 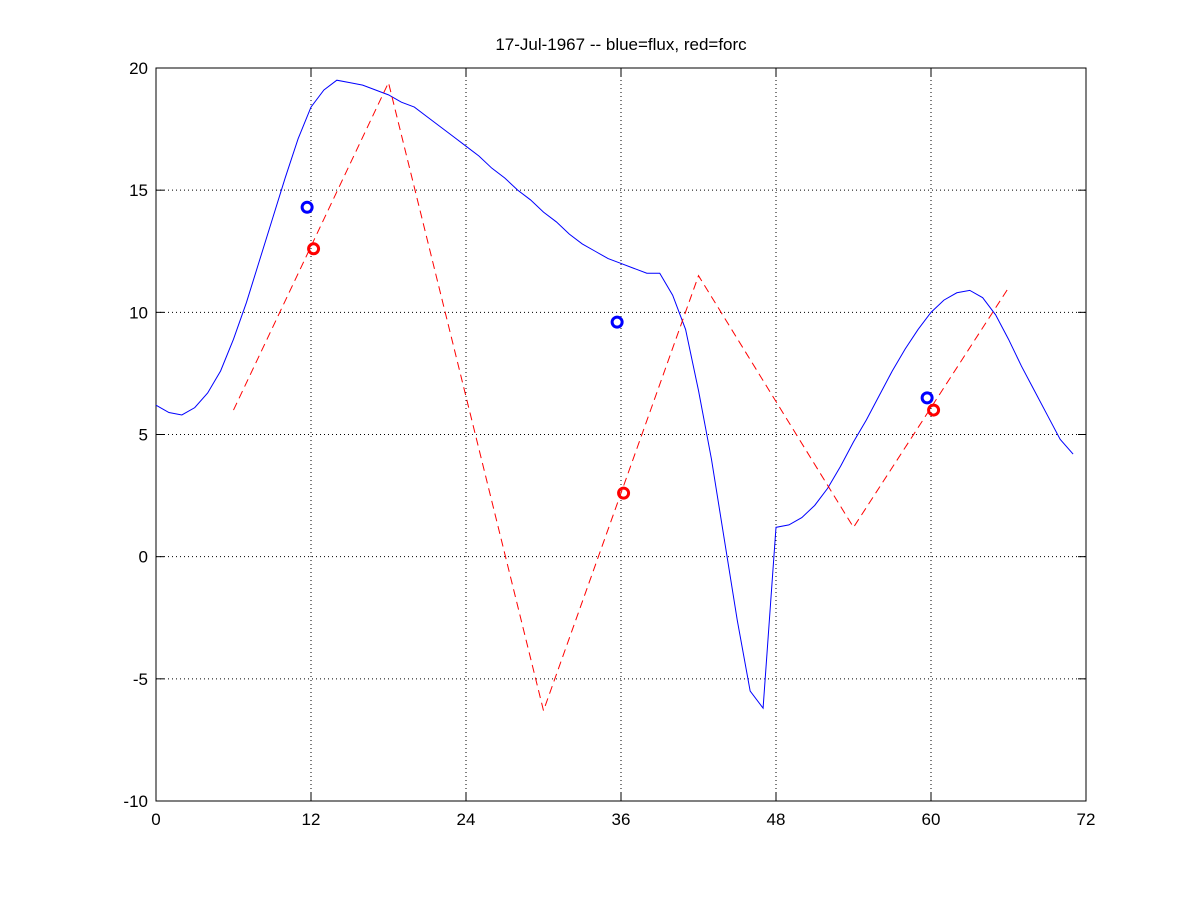 What do you see at coordinates (143, 557) in the screenshot?
I see `y-tick-label: 0` at bounding box center [143, 557].